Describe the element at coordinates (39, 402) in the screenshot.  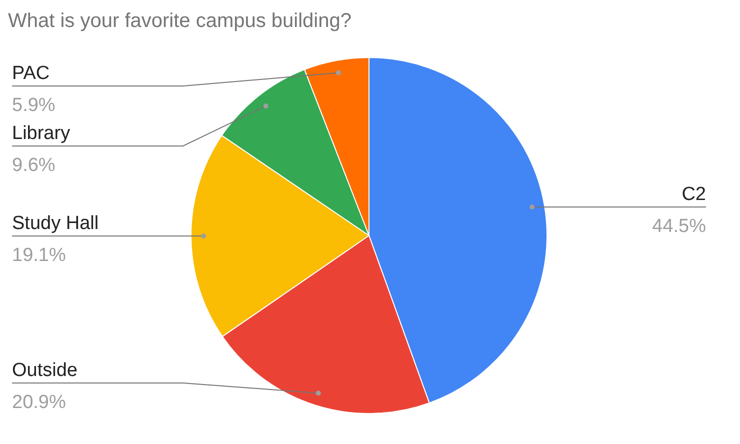
I see `data-label: 20.9%` at that location.